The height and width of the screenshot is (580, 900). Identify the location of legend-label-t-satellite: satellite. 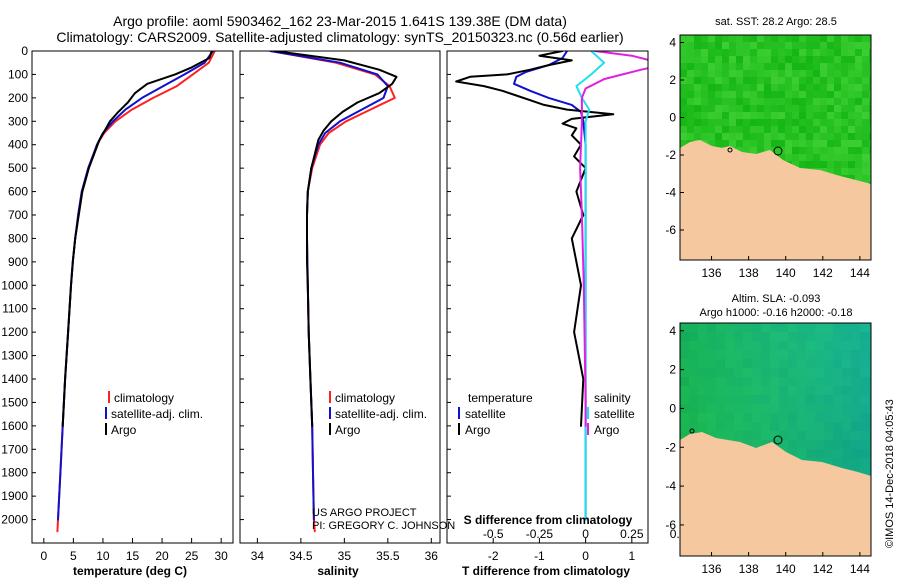
(485, 414).